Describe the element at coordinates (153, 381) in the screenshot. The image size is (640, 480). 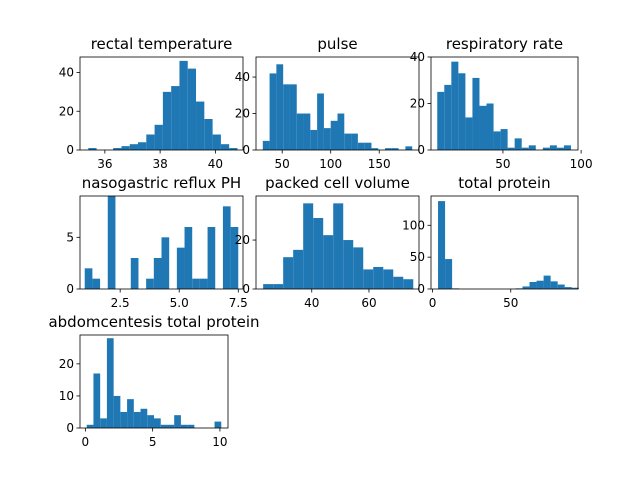
I see `subplot-7: 0 5 10 0 10 20 abdomcentesis total protein` at that location.